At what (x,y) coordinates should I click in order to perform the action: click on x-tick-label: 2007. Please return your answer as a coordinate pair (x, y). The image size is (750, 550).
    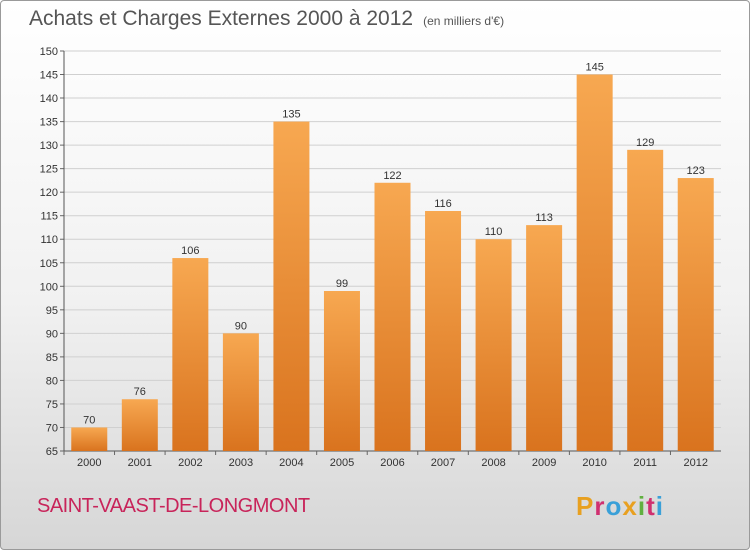
    Looking at the image, I should click on (443, 463).